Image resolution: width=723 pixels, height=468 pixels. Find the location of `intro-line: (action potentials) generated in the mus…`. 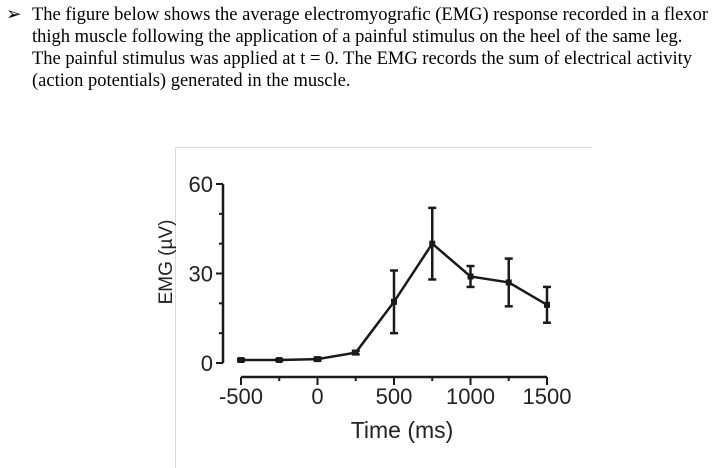

intro-line: (action potentials) generated in the mus… is located at coordinates (191, 81).